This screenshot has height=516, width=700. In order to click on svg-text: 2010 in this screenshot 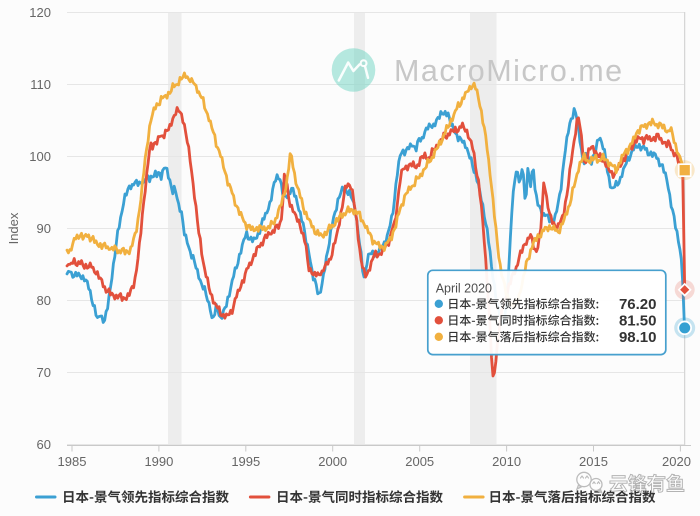, I will do `click(506, 461)`.